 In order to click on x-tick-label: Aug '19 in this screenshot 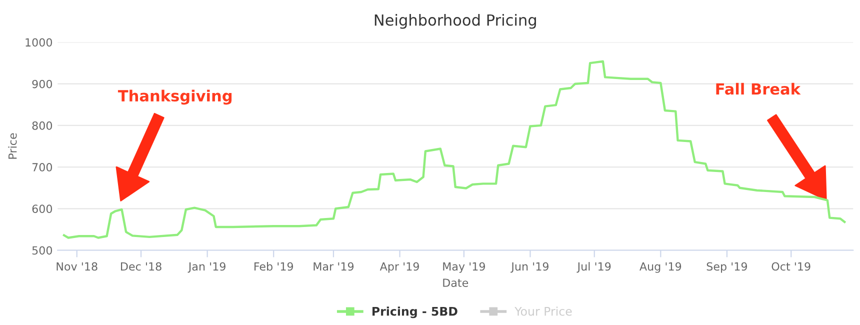, I will do `click(661, 267)`.